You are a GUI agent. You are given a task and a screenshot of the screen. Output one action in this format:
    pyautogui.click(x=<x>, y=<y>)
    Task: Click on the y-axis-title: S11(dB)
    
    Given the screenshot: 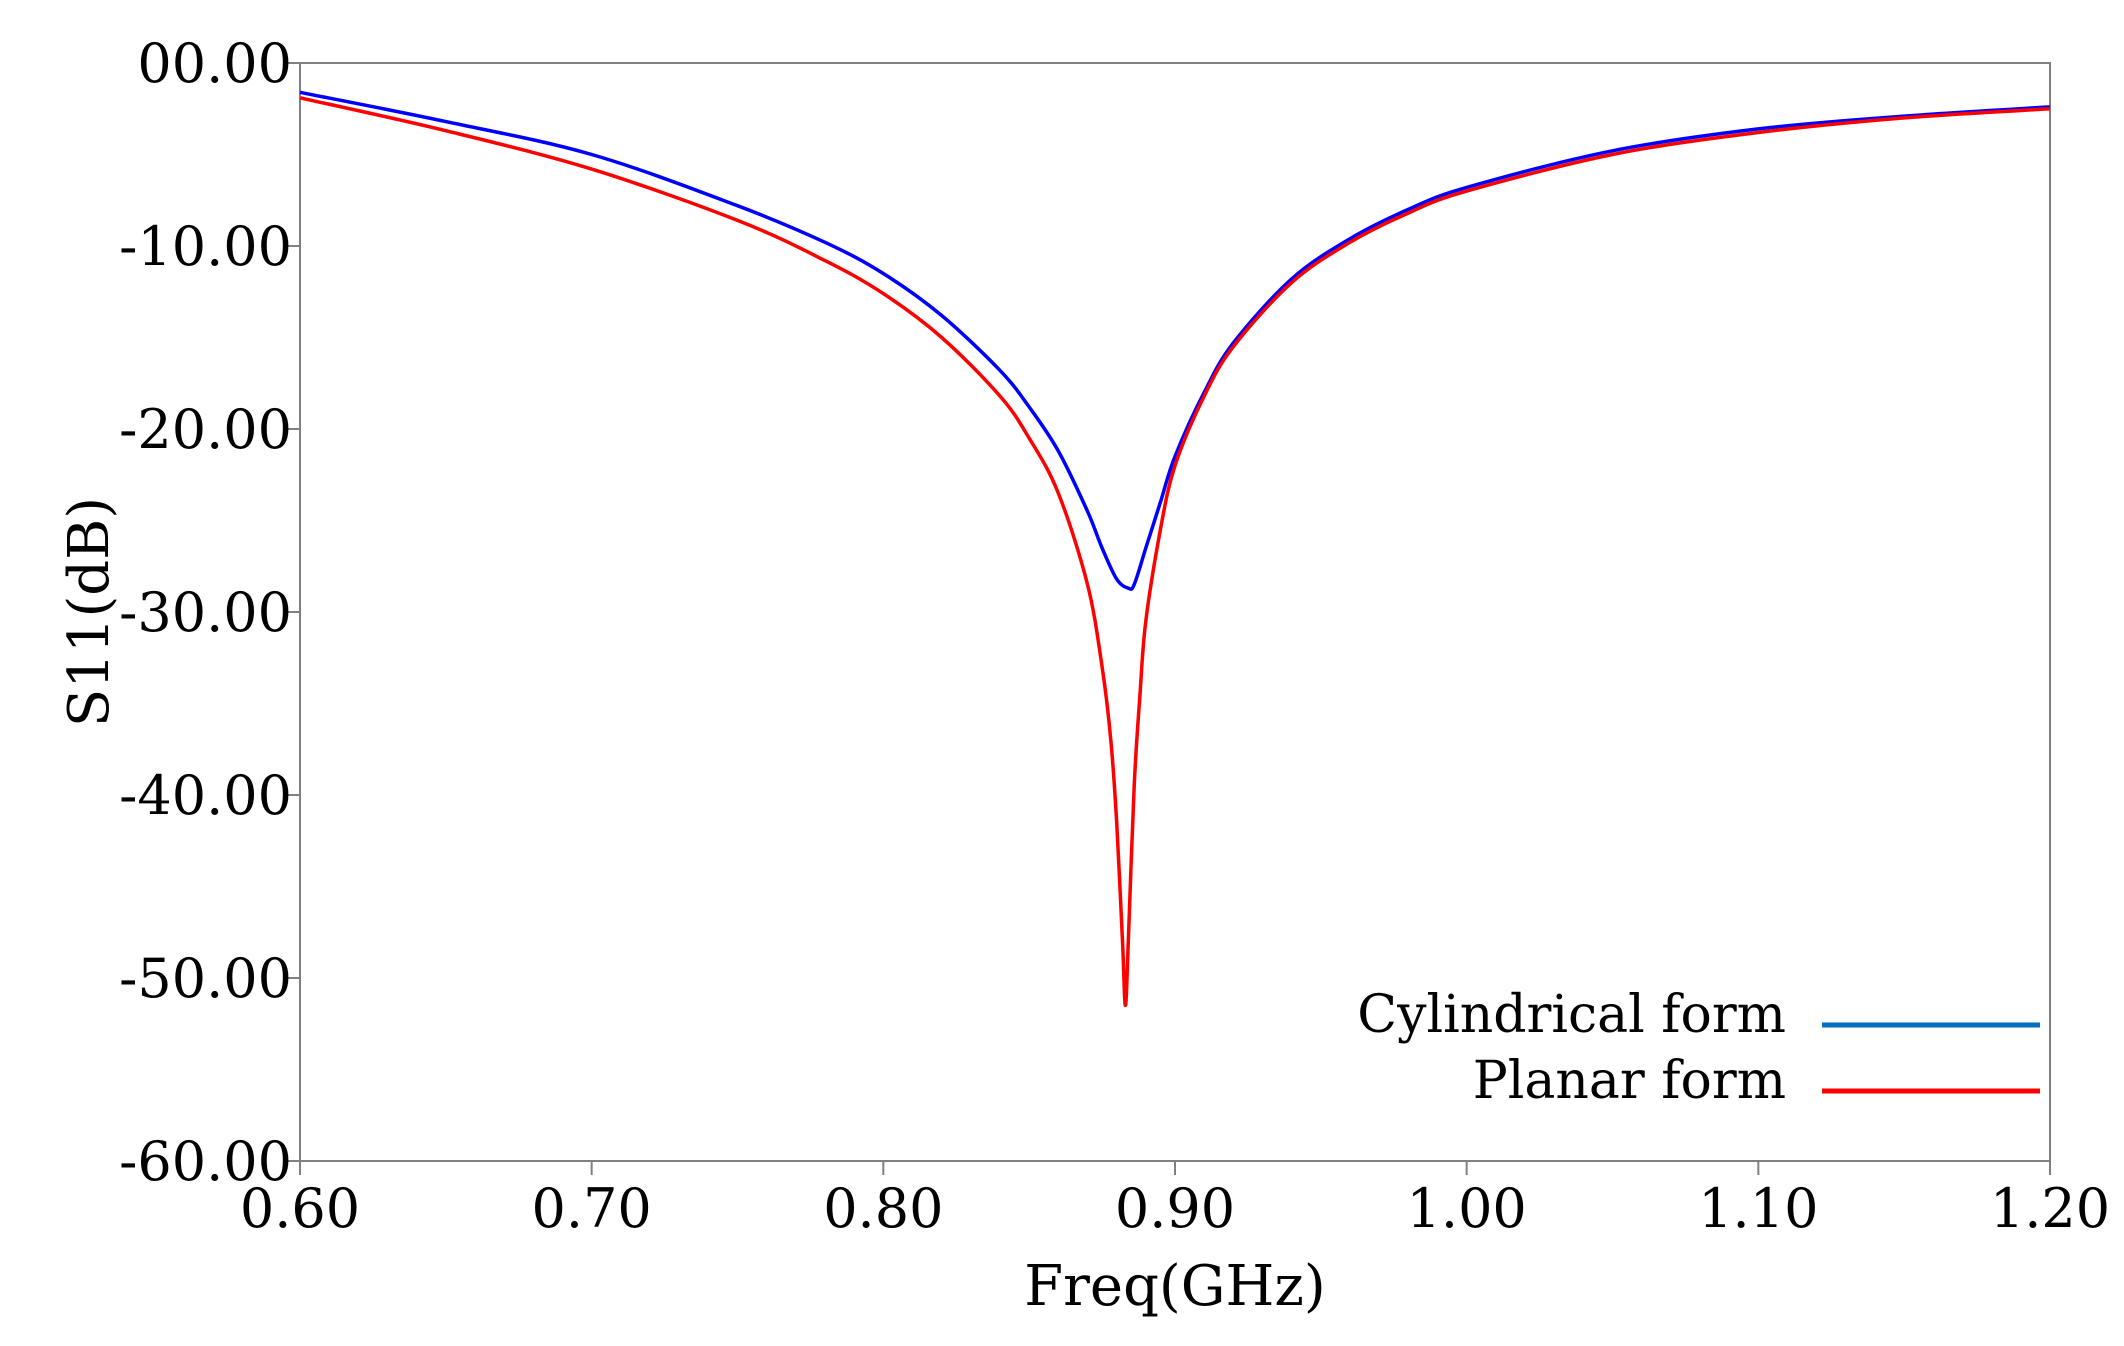 What is the action you would take?
    pyautogui.click(x=89, y=612)
    